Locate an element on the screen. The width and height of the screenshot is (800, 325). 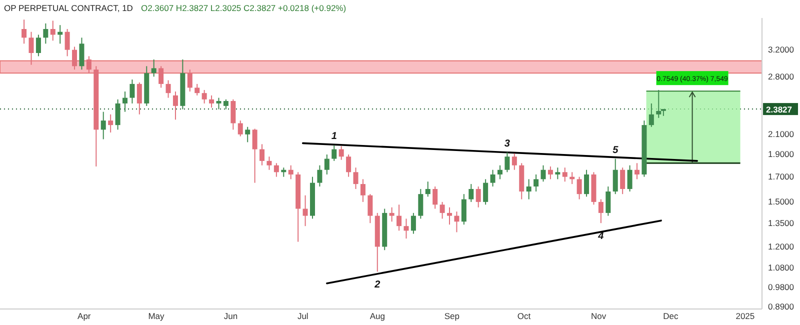
chart-title: OP PERPETUAL CONTRACT, 1D is located at coordinates (68, 8).